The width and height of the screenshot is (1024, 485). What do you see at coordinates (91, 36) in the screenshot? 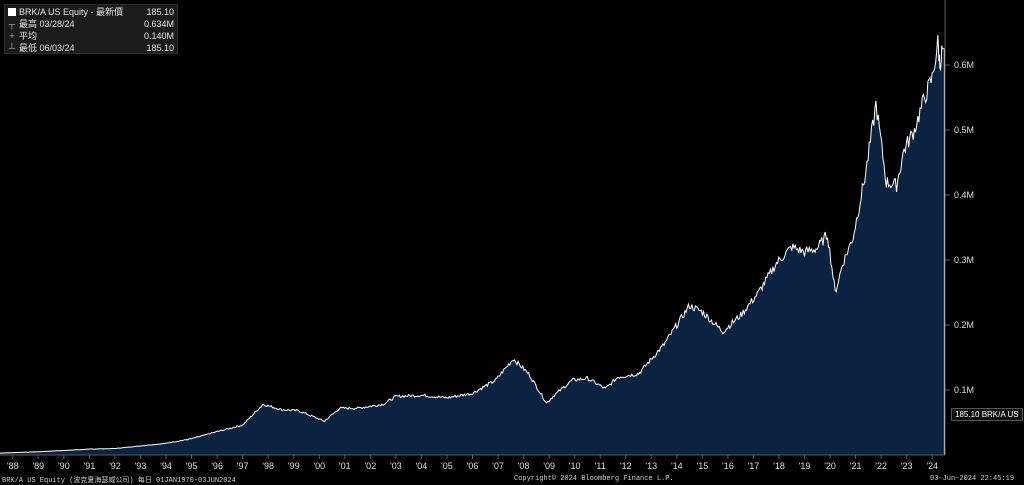
I see `legend-avg-row: + 平均 0.140M` at bounding box center [91, 36].